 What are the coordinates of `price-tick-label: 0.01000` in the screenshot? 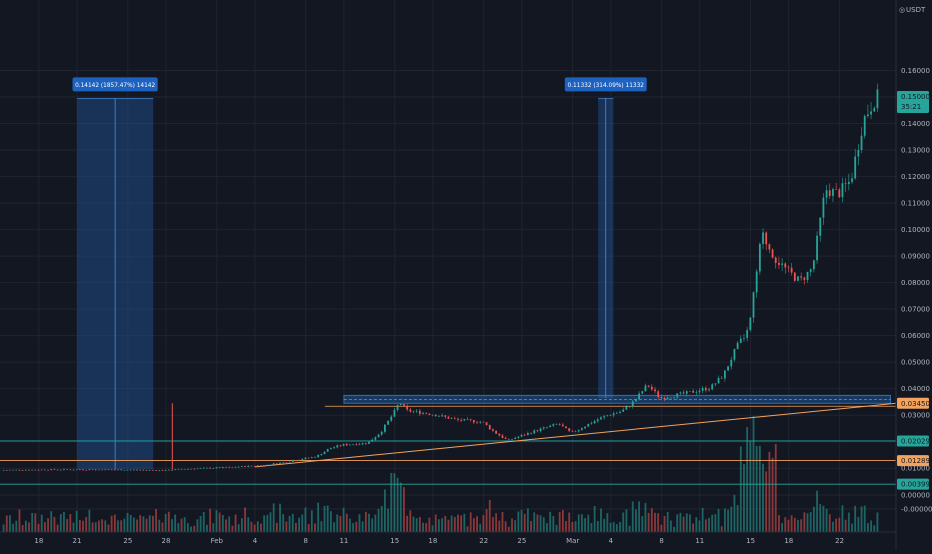 It's located at (915, 469).